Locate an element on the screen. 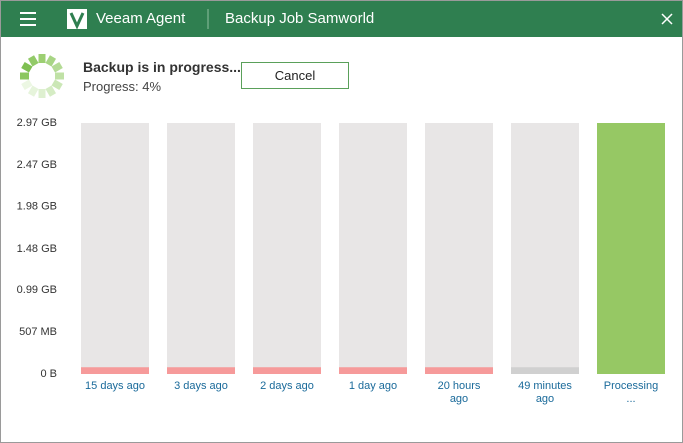 The image size is (683, 443). y-tick-label: 1.48 GB is located at coordinates (37, 249).